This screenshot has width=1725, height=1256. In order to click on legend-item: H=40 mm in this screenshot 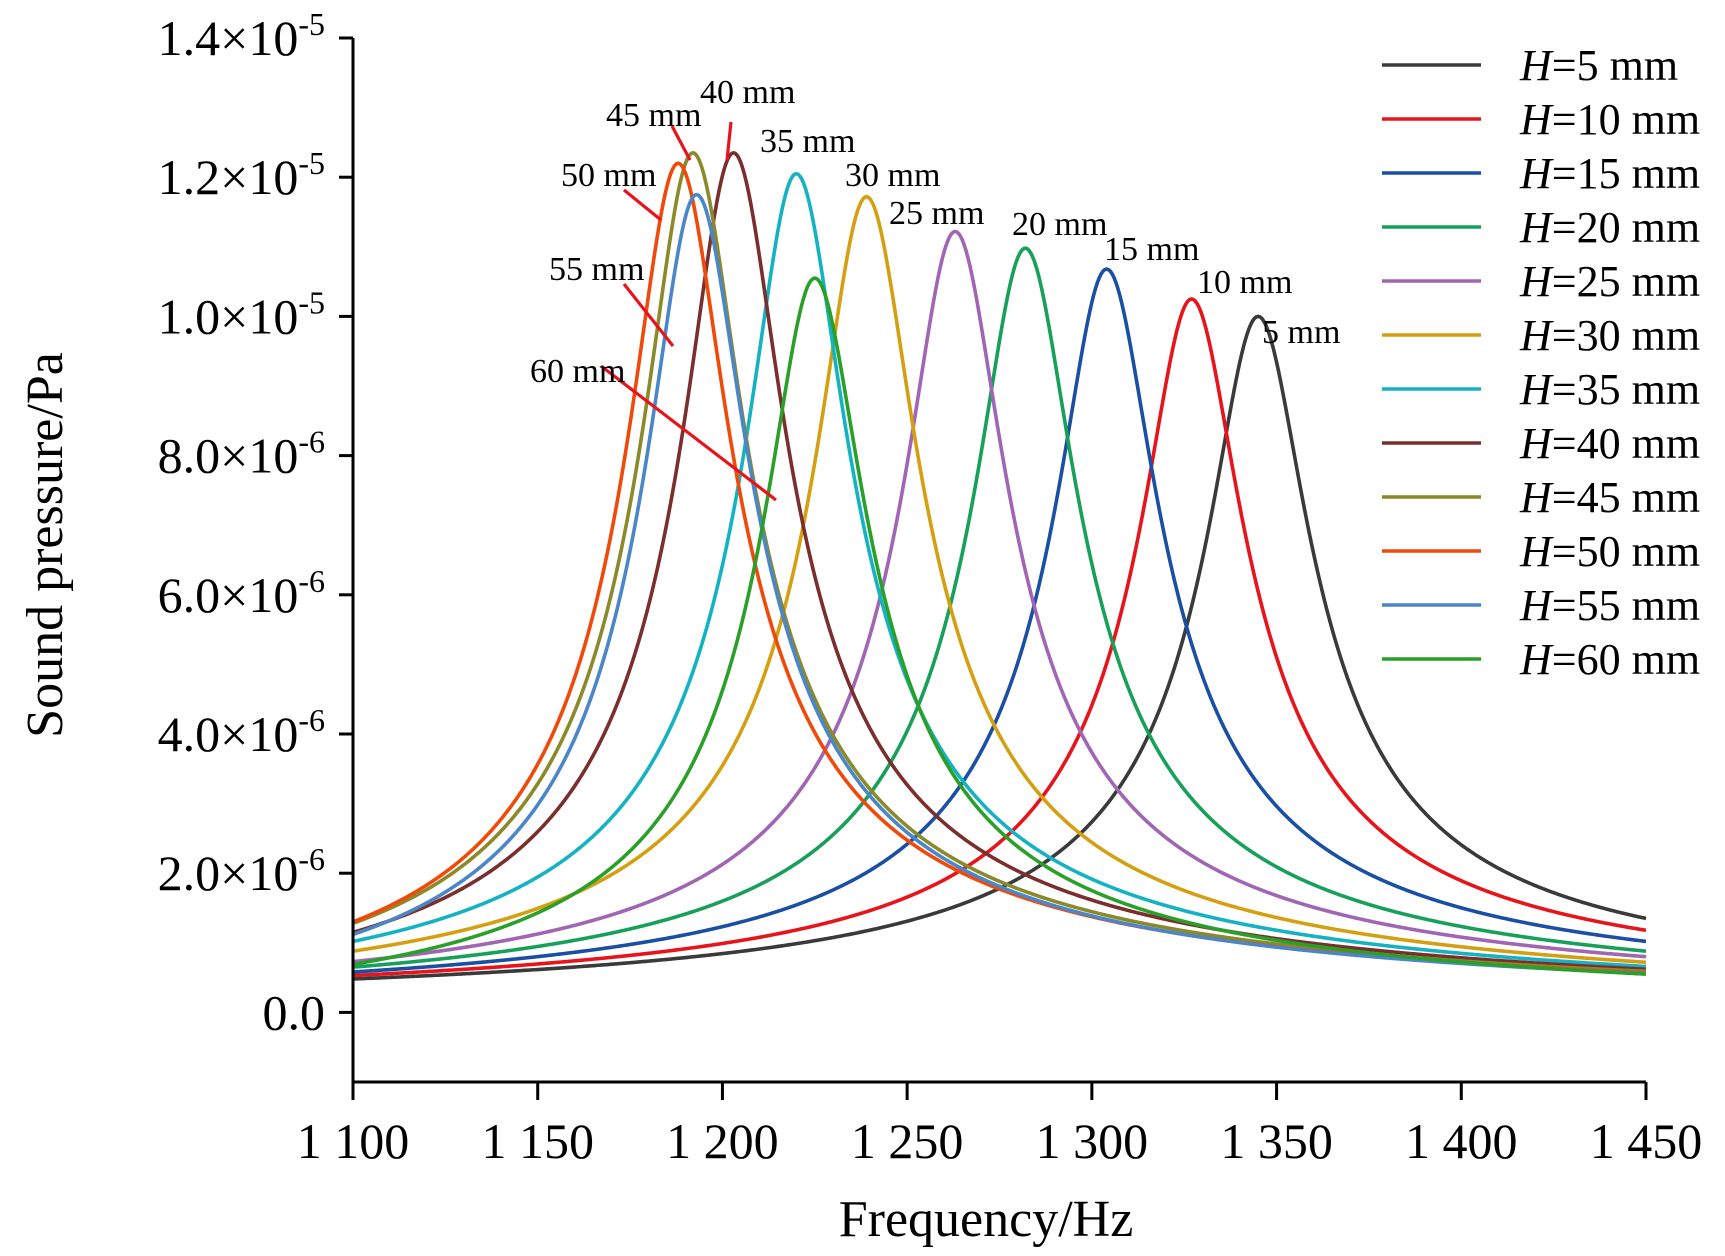, I will do `click(1541, 443)`.